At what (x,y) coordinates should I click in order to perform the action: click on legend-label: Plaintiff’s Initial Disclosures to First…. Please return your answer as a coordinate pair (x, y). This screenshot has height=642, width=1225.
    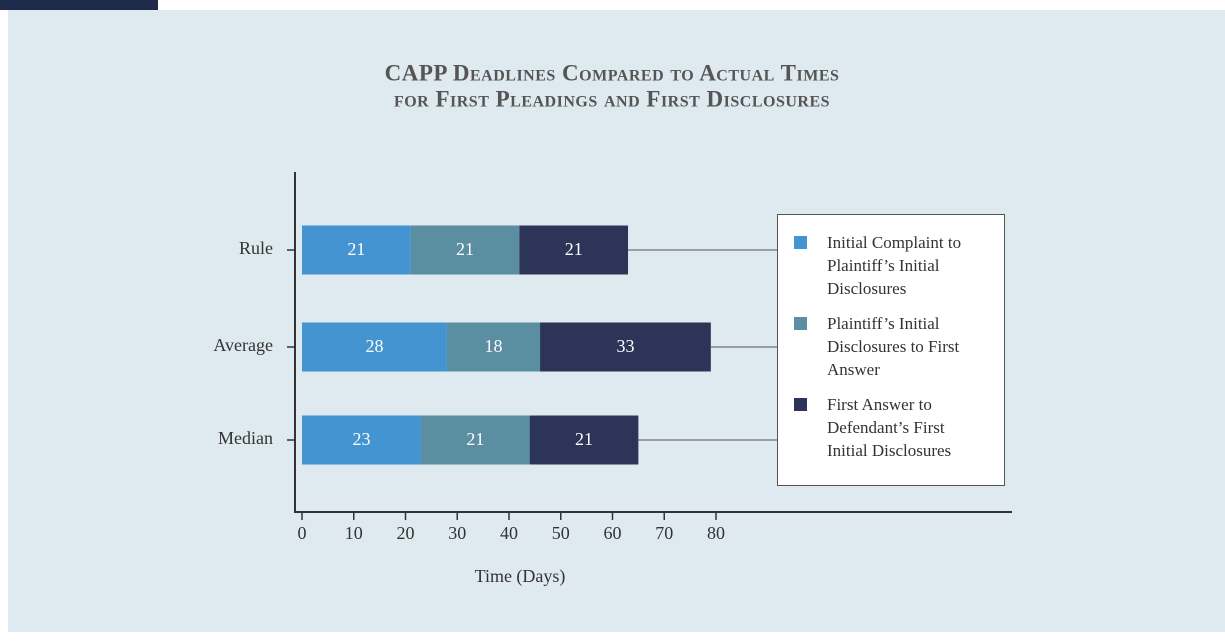
    Looking at the image, I should click on (893, 346).